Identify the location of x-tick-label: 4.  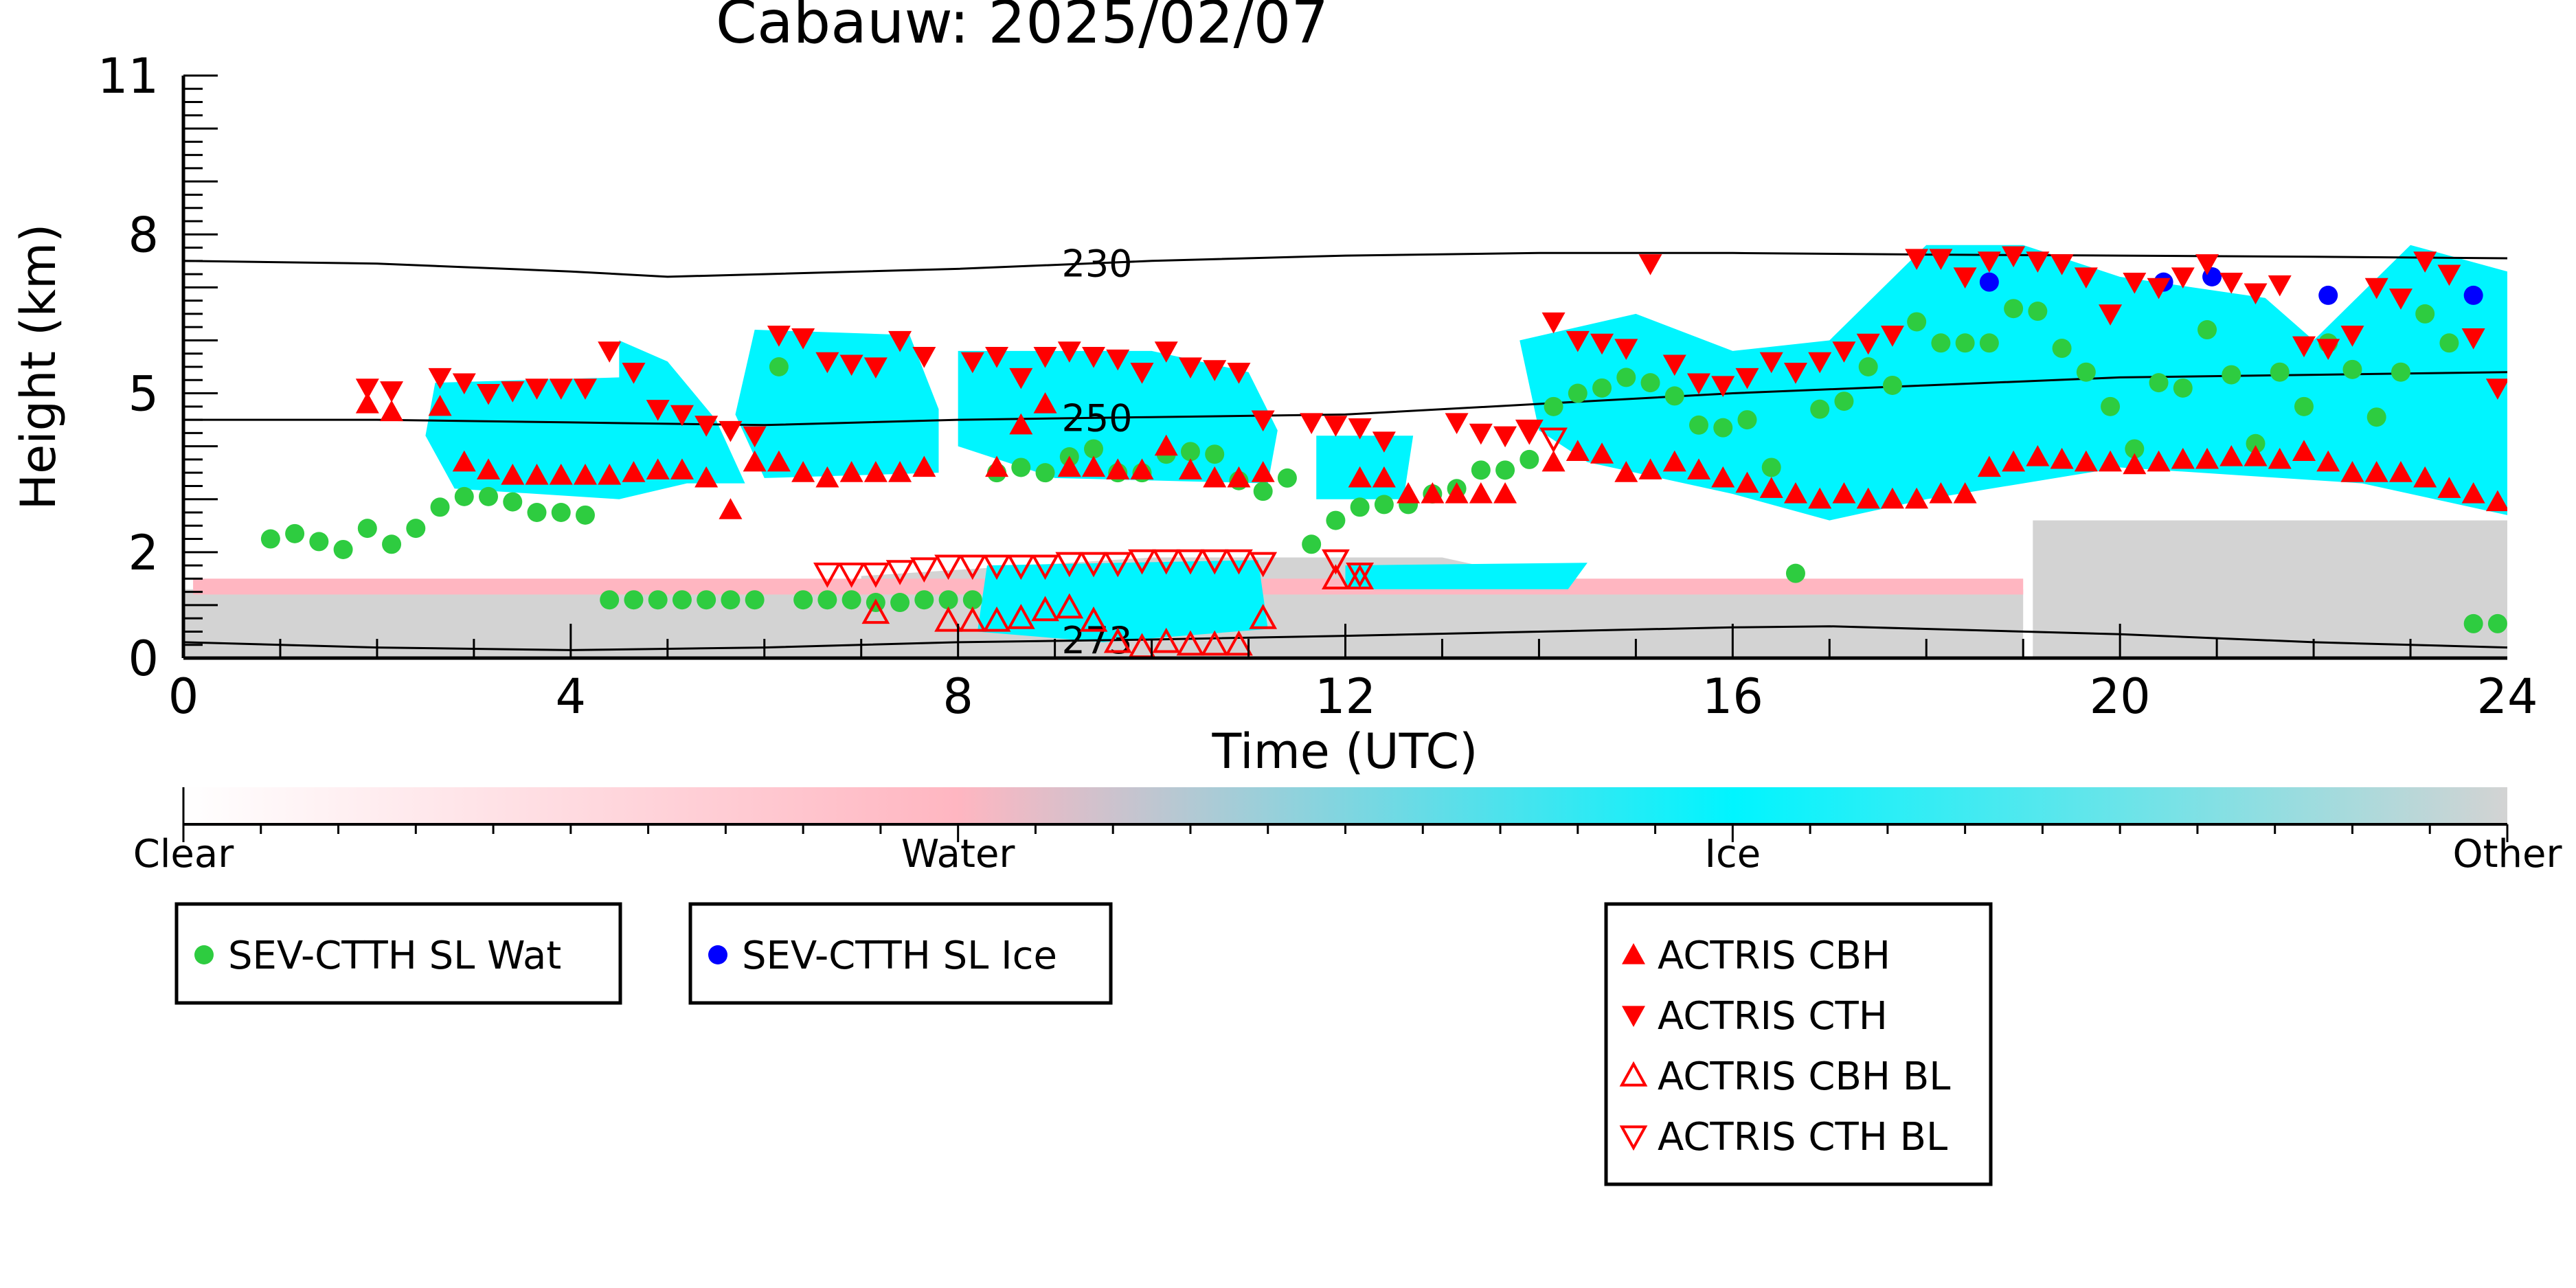
(571, 696).